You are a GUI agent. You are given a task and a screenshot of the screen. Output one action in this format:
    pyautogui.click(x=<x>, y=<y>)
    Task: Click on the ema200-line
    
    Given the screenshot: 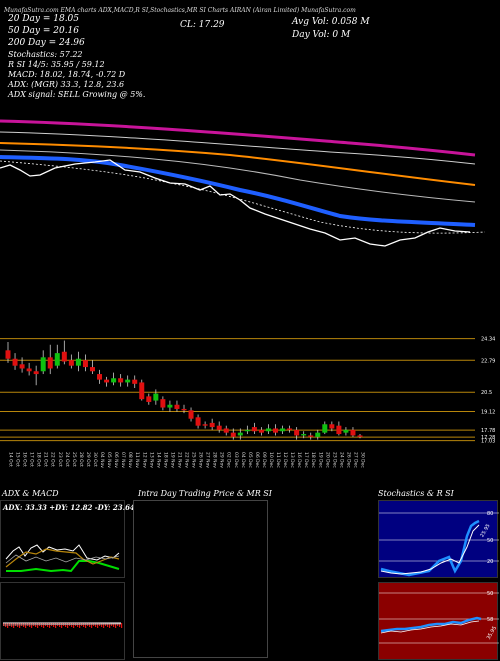 What is the action you would take?
    pyautogui.click(x=238, y=138)
    